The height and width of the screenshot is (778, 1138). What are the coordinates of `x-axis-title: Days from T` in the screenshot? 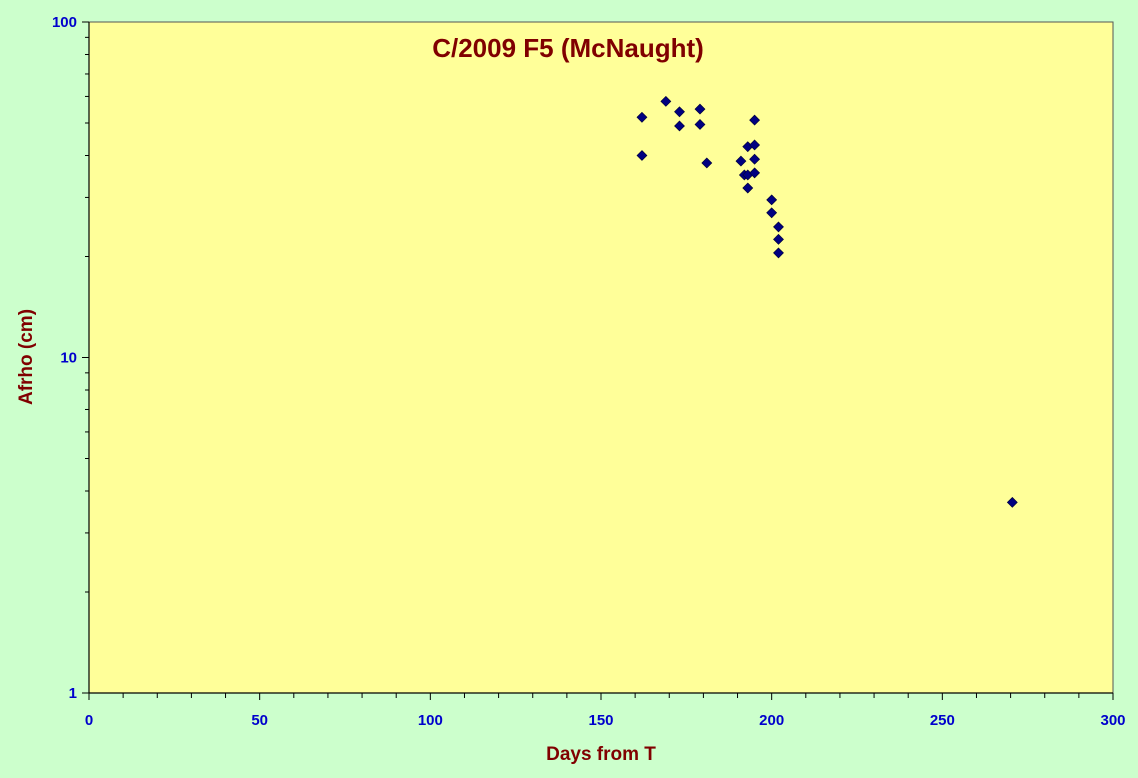 It's located at (601, 754).